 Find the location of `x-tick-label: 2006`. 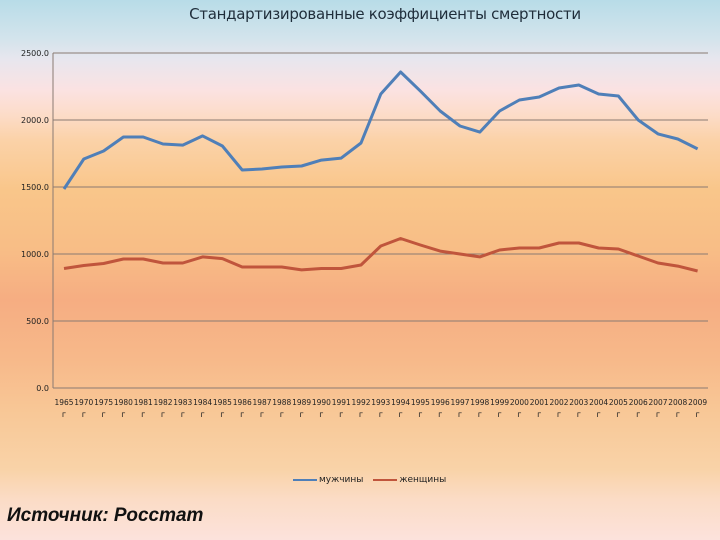

x-tick-label: 2006 is located at coordinates (638, 402).